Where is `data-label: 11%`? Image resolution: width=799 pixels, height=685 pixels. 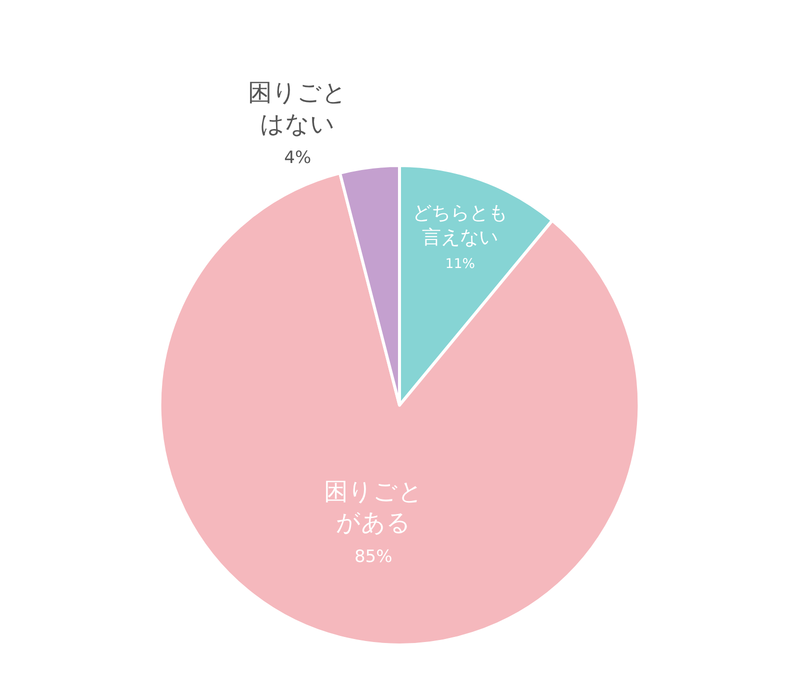 data-label: 11% is located at coordinates (460, 264).